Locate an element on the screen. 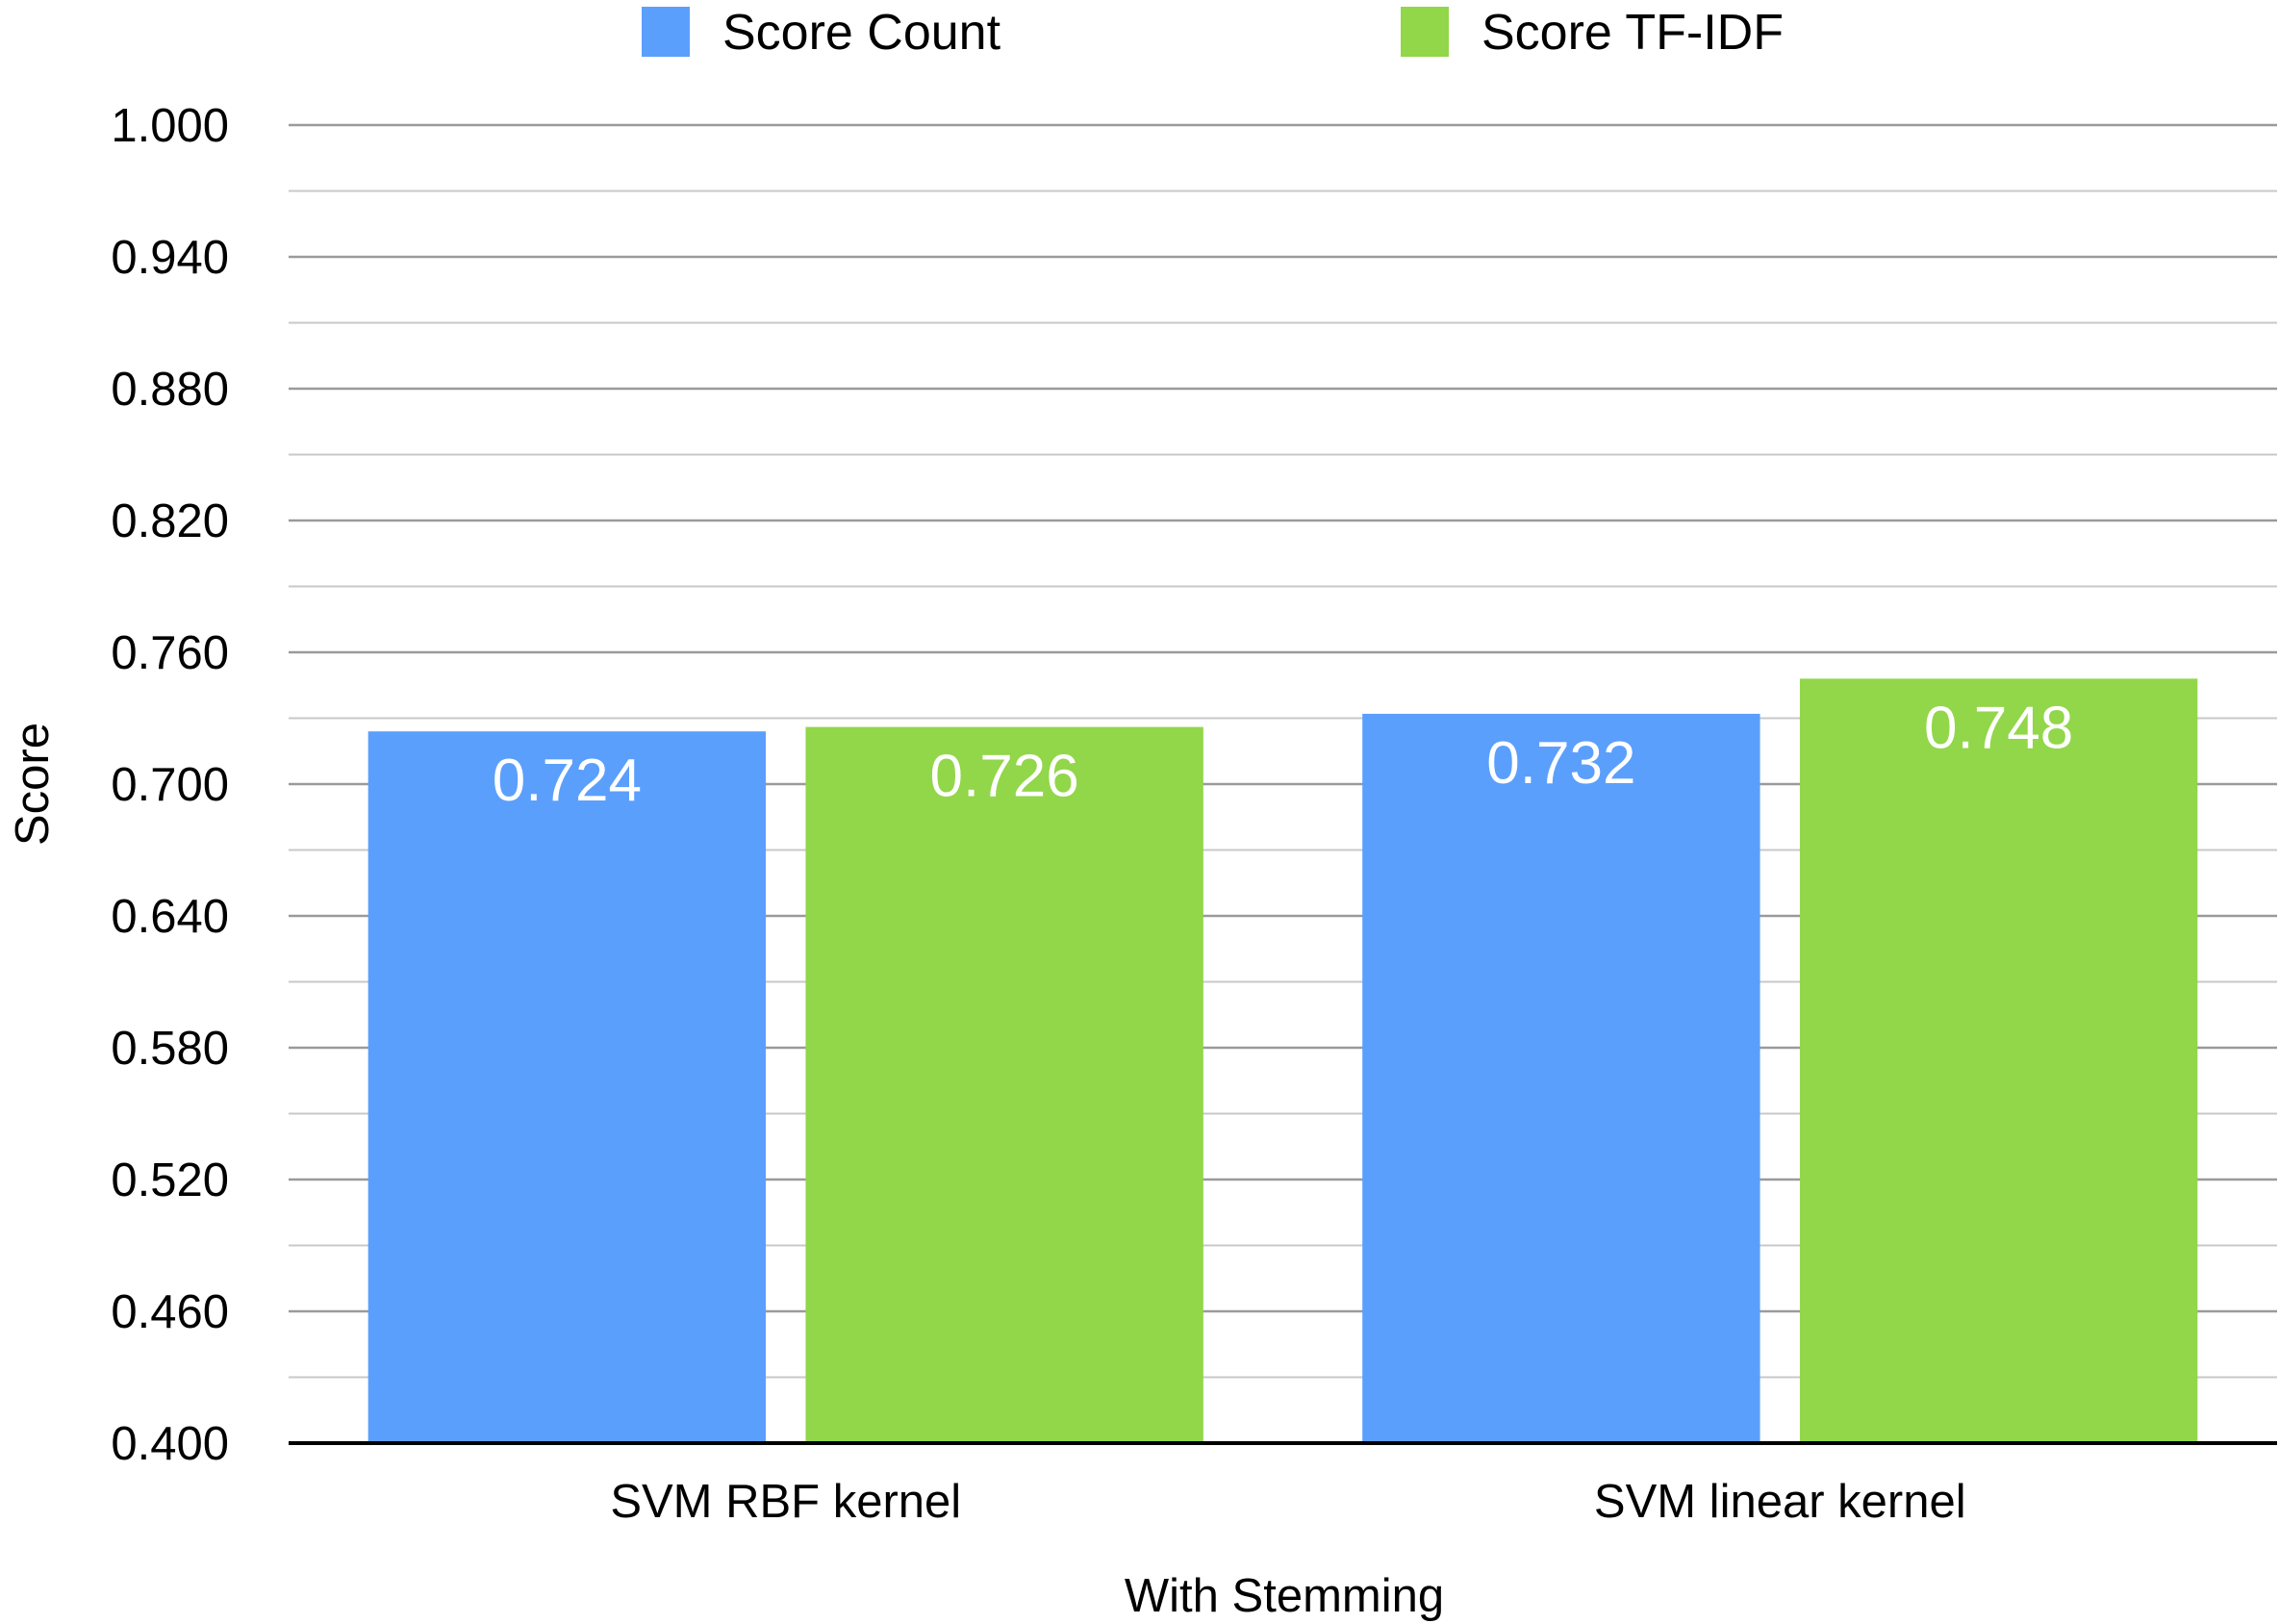 The height and width of the screenshot is (1624, 2279). bar-value-label: 0.726 is located at coordinates (1005, 777).